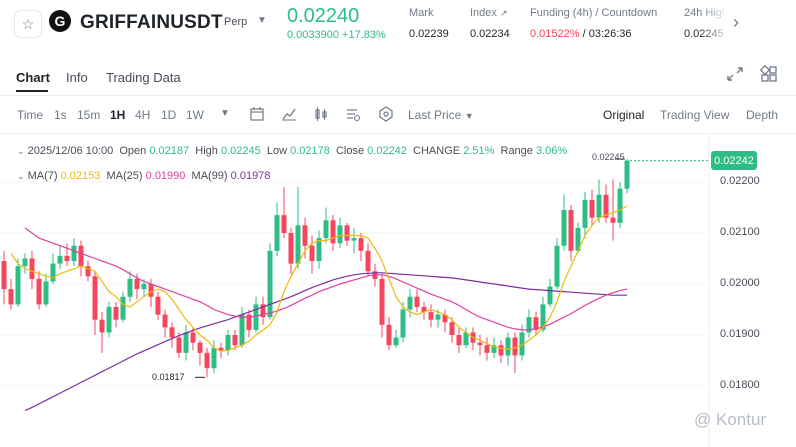  What do you see at coordinates (353, 114) in the screenshot?
I see `settings-list-icon` at bounding box center [353, 114].